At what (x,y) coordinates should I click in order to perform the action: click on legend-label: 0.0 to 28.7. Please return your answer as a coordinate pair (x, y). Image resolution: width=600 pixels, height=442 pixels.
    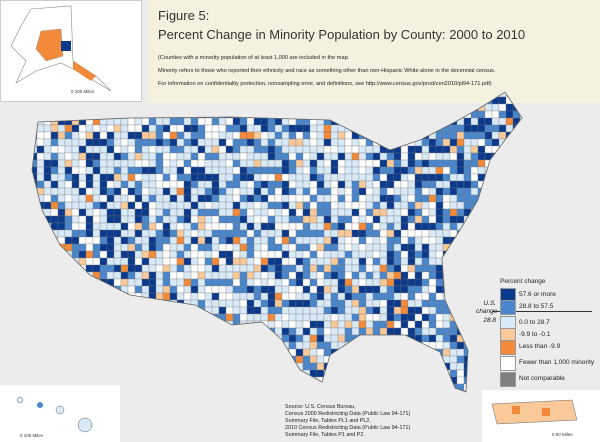
    Looking at the image, I should click on (534, 322).